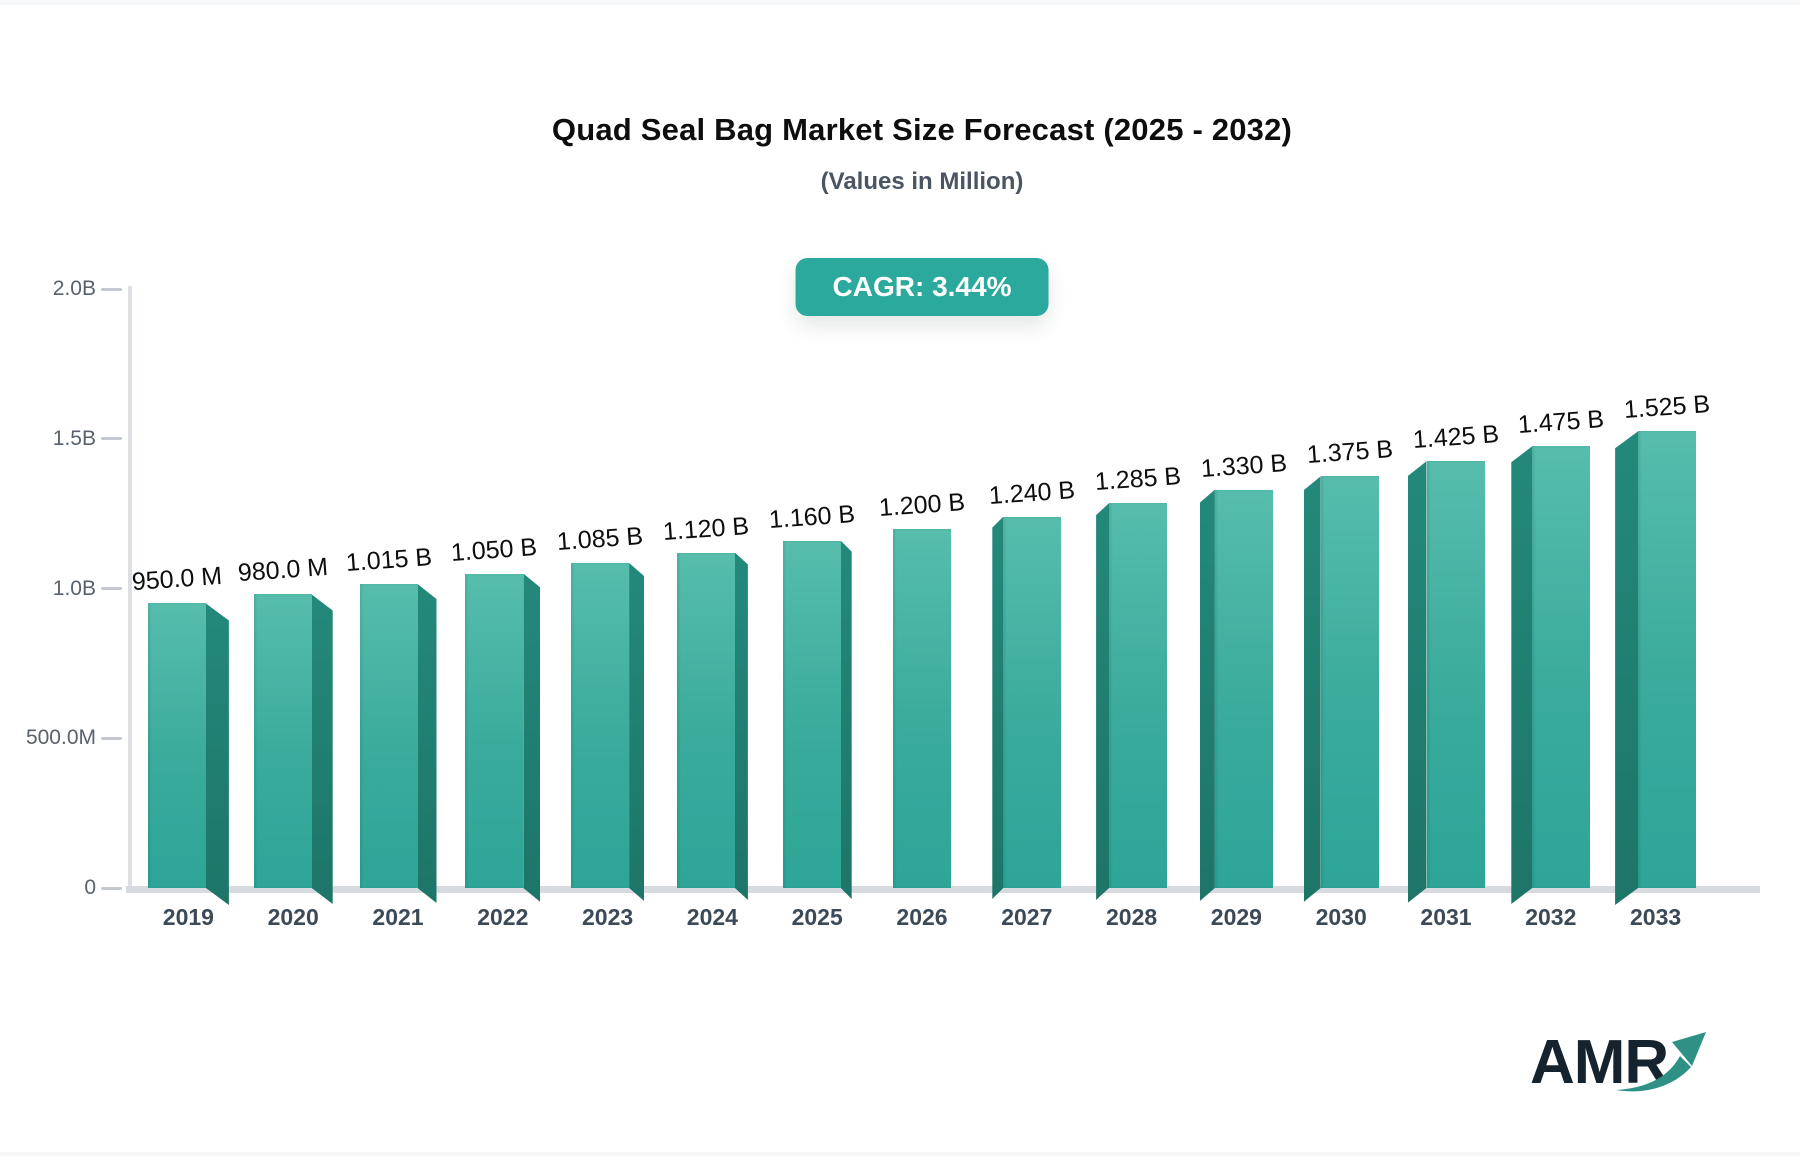  I want to click on chart-subtitle: (Values in Million), so click(922, 181).